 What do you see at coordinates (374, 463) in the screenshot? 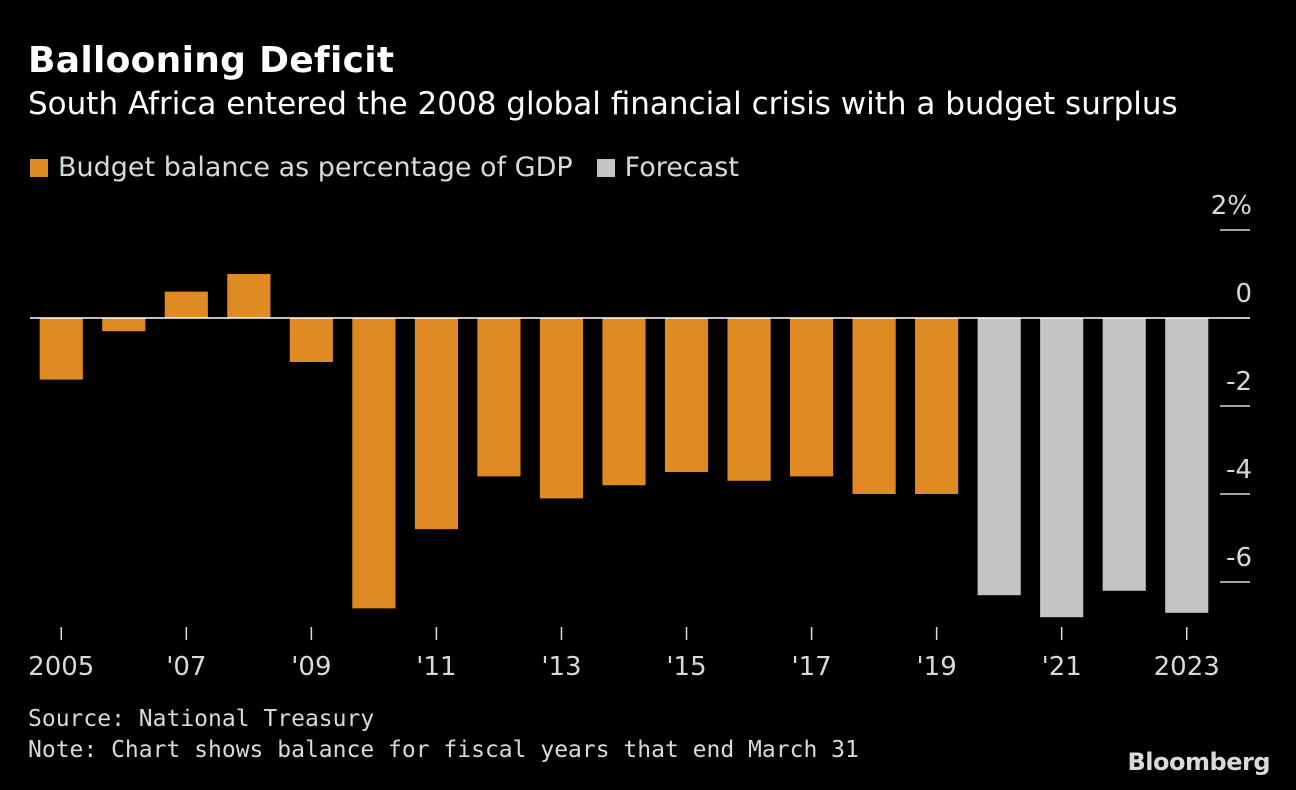
I see `bar-2010` at bounding box center [374, 463].